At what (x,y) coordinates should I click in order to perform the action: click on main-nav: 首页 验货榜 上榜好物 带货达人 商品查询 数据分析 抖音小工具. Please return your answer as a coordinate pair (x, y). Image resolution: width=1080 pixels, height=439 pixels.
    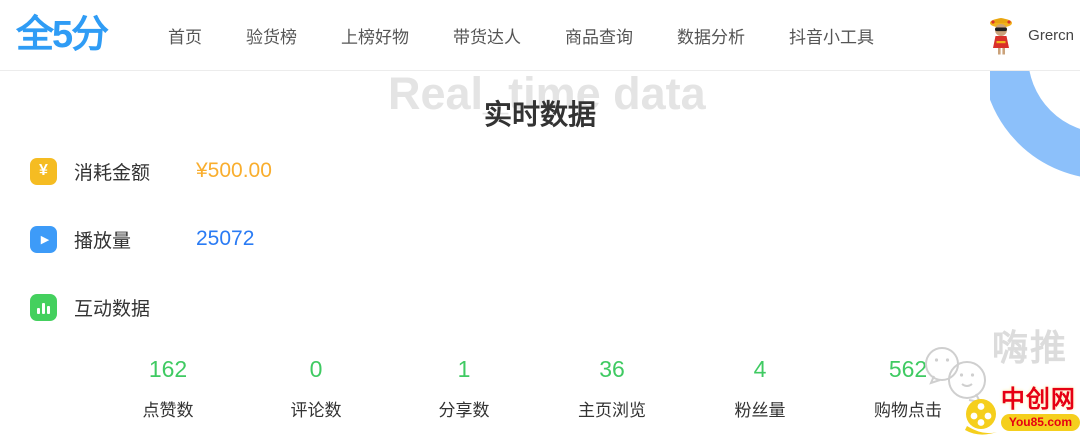
    Looking at the image, I should click on (521, 35).